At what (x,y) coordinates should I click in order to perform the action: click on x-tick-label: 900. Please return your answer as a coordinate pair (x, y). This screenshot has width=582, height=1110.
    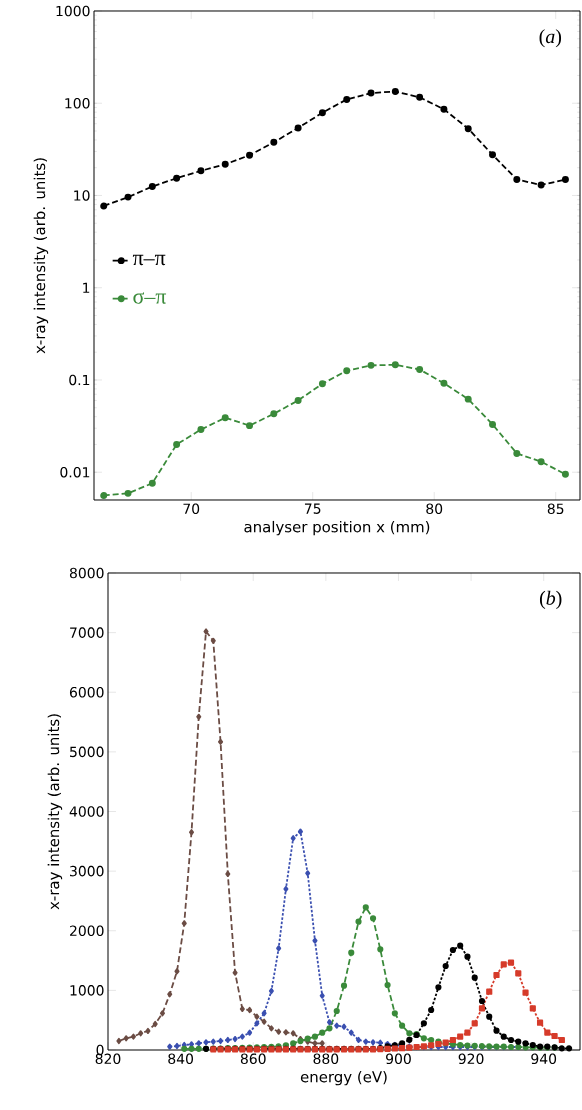
    Looking at the image, I should click on (398, 1059).